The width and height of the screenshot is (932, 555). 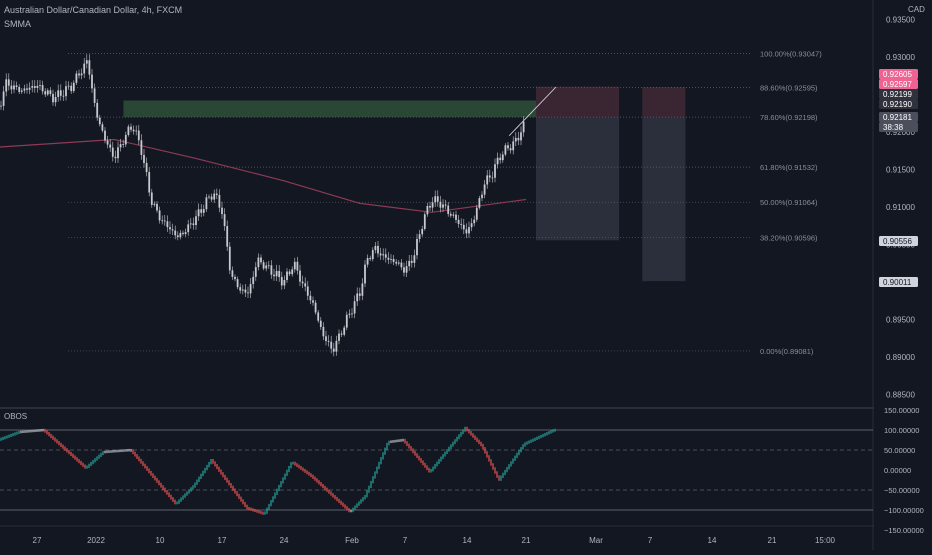 What do you see at coordinates (901, 410) in the screenshot?
I see `oscillator-tick-label: 150.00000` at bounding box center [901, 410].